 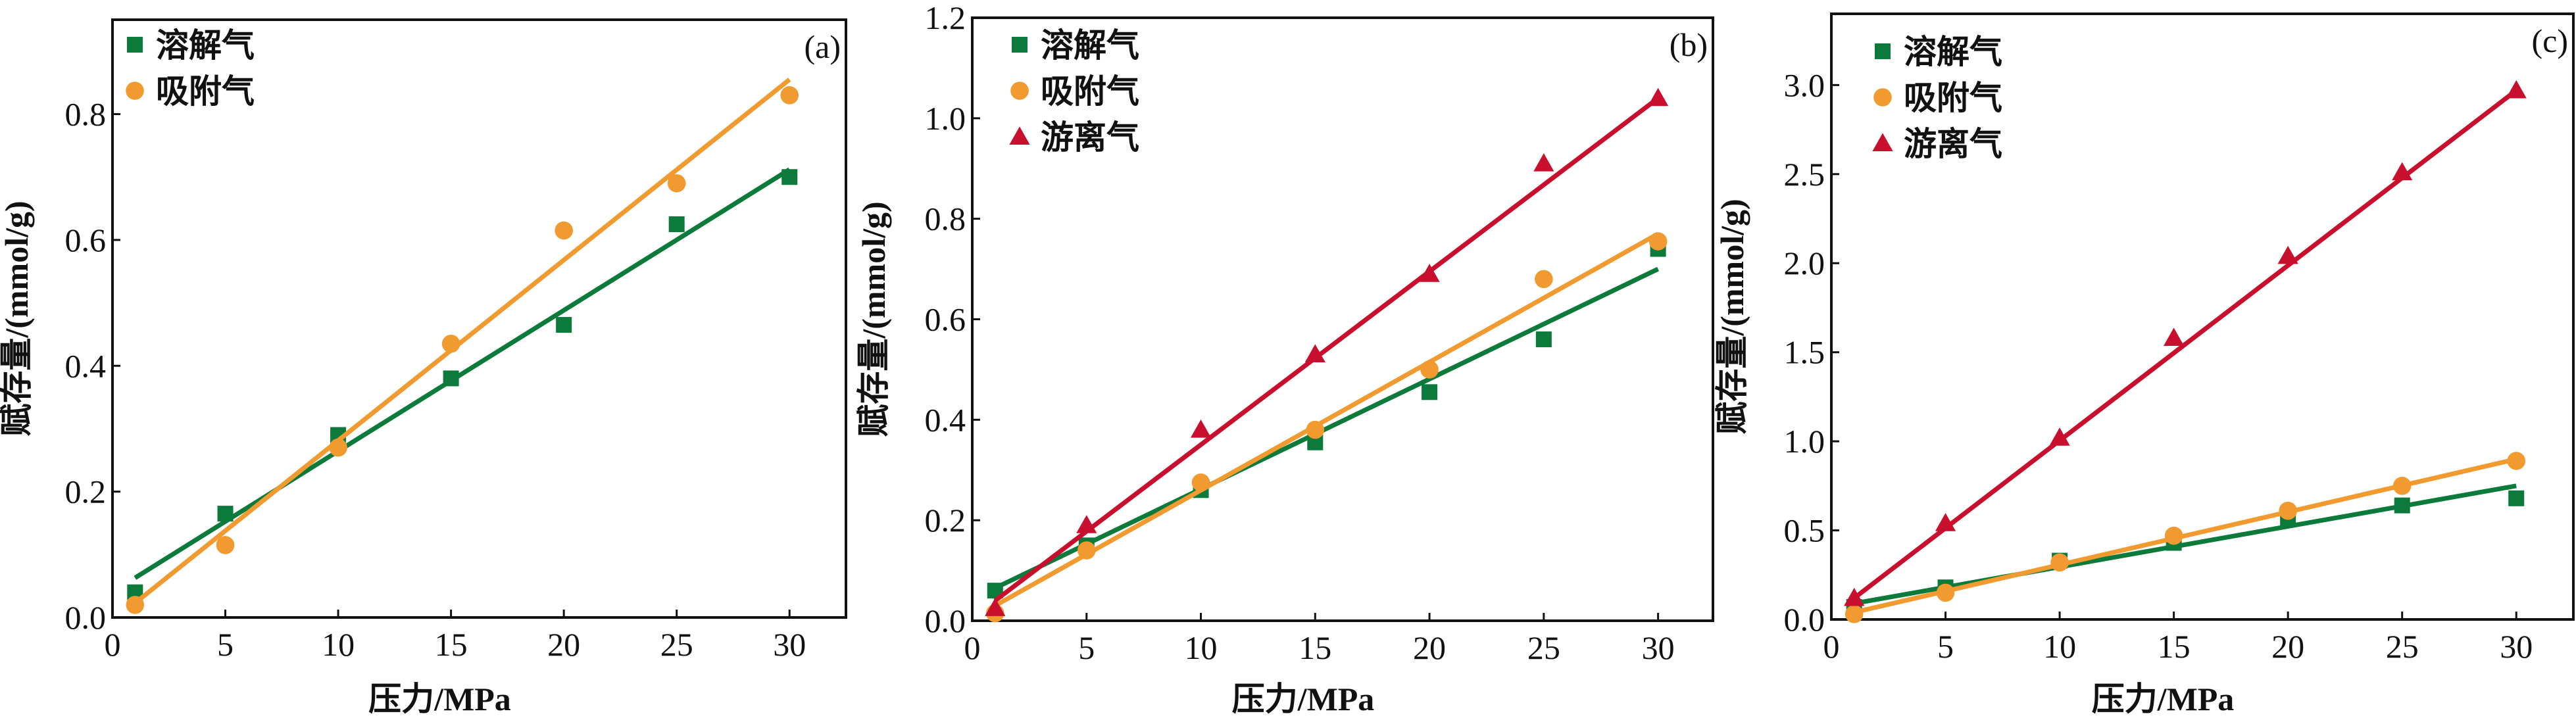 What do you see at coordinates (1804, 175) in the screenshot?
I see `y-tick-label: 2.5` at bounding box center [1804, 175].